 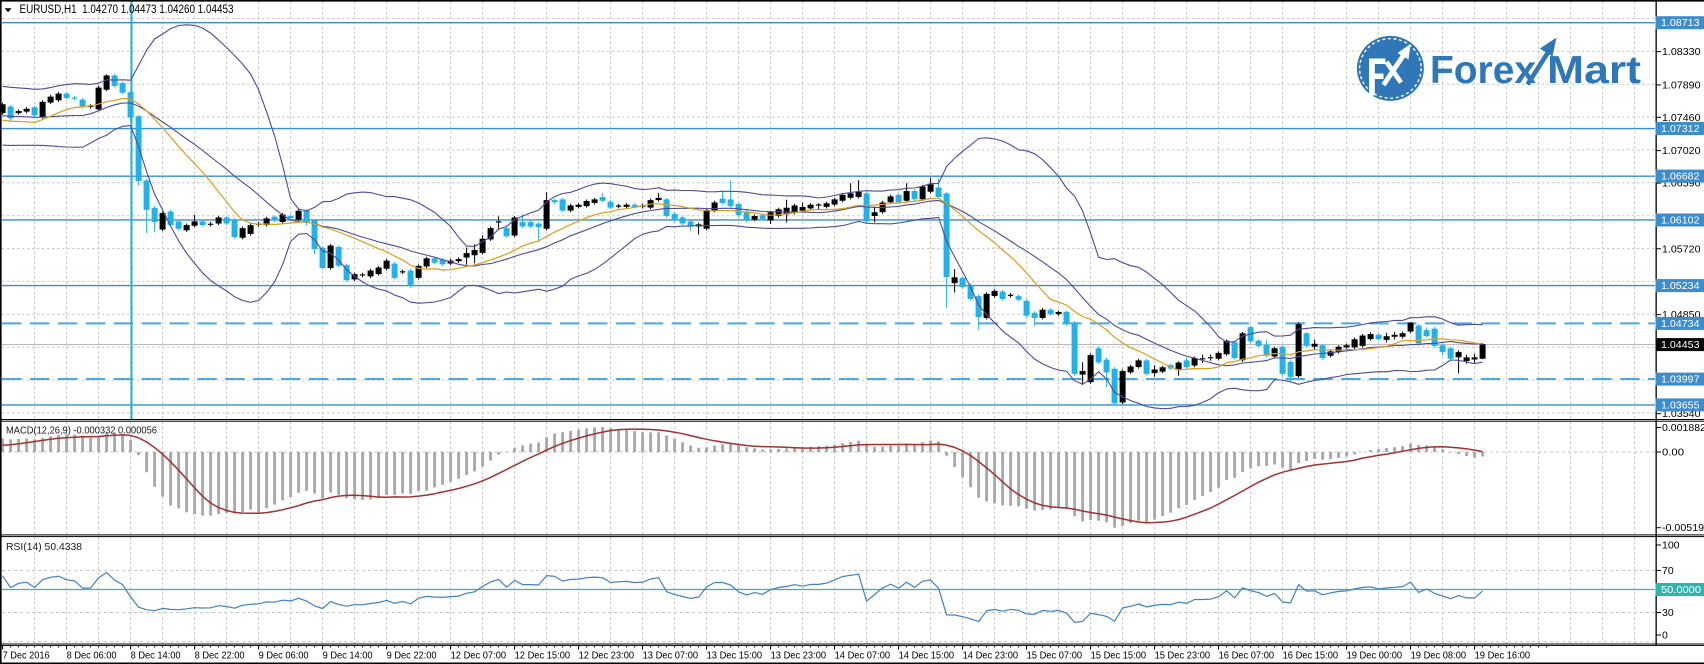 I want to click on svg-text: 16 Dec 07:00, so click(x=1247, y=656).